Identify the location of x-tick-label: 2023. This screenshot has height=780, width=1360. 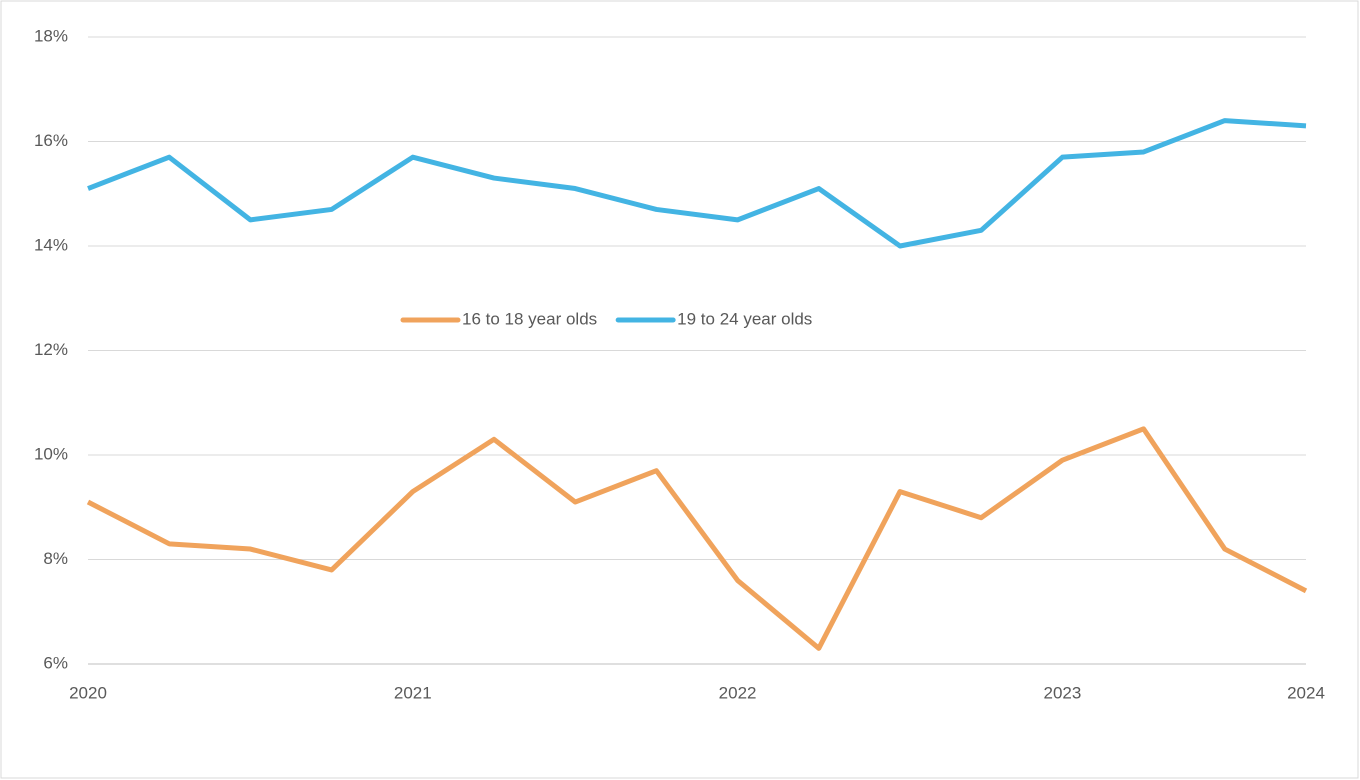
(1062, 692).